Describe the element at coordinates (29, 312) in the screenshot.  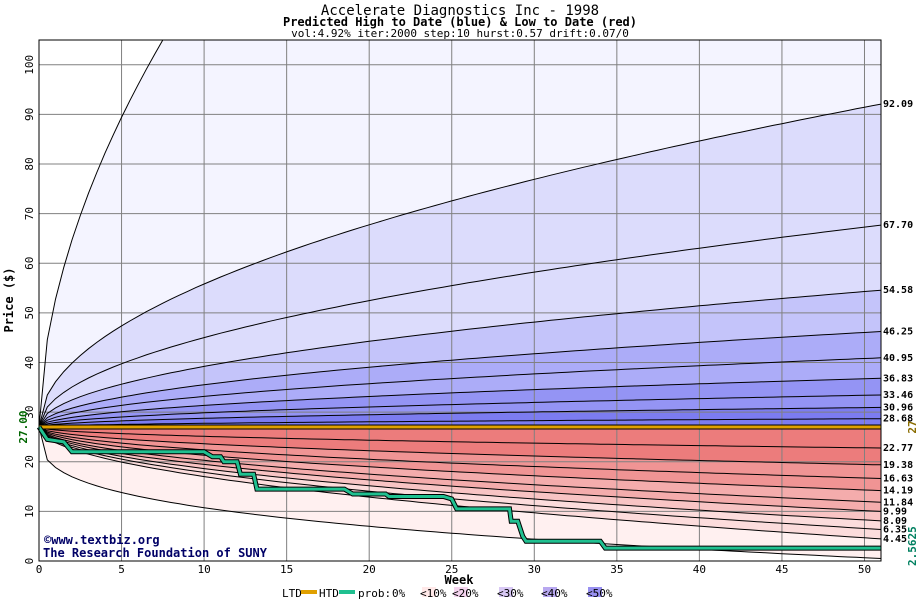
I see `y-tick-label-50: 50` at that location.